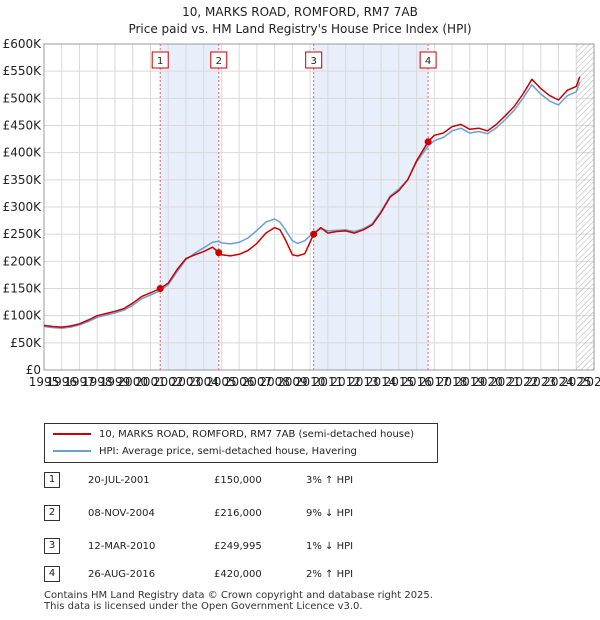 This screenshot has width=600, height=620. What do you see at coordinates (541, 382) in the screenshot?
I see `x-tick-label: 2023` at bounding box center [541, 382].